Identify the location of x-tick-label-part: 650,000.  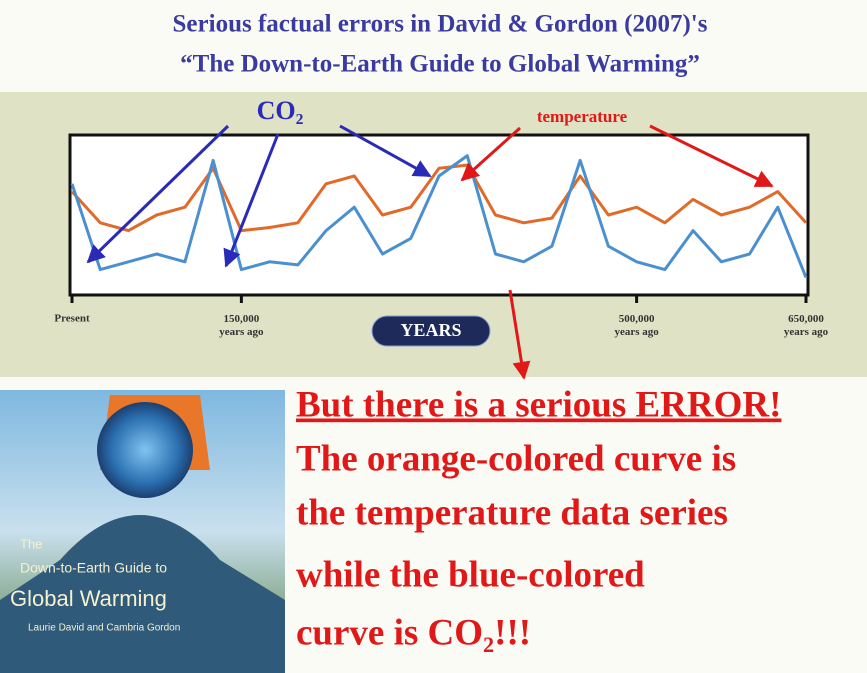
(806, 319).